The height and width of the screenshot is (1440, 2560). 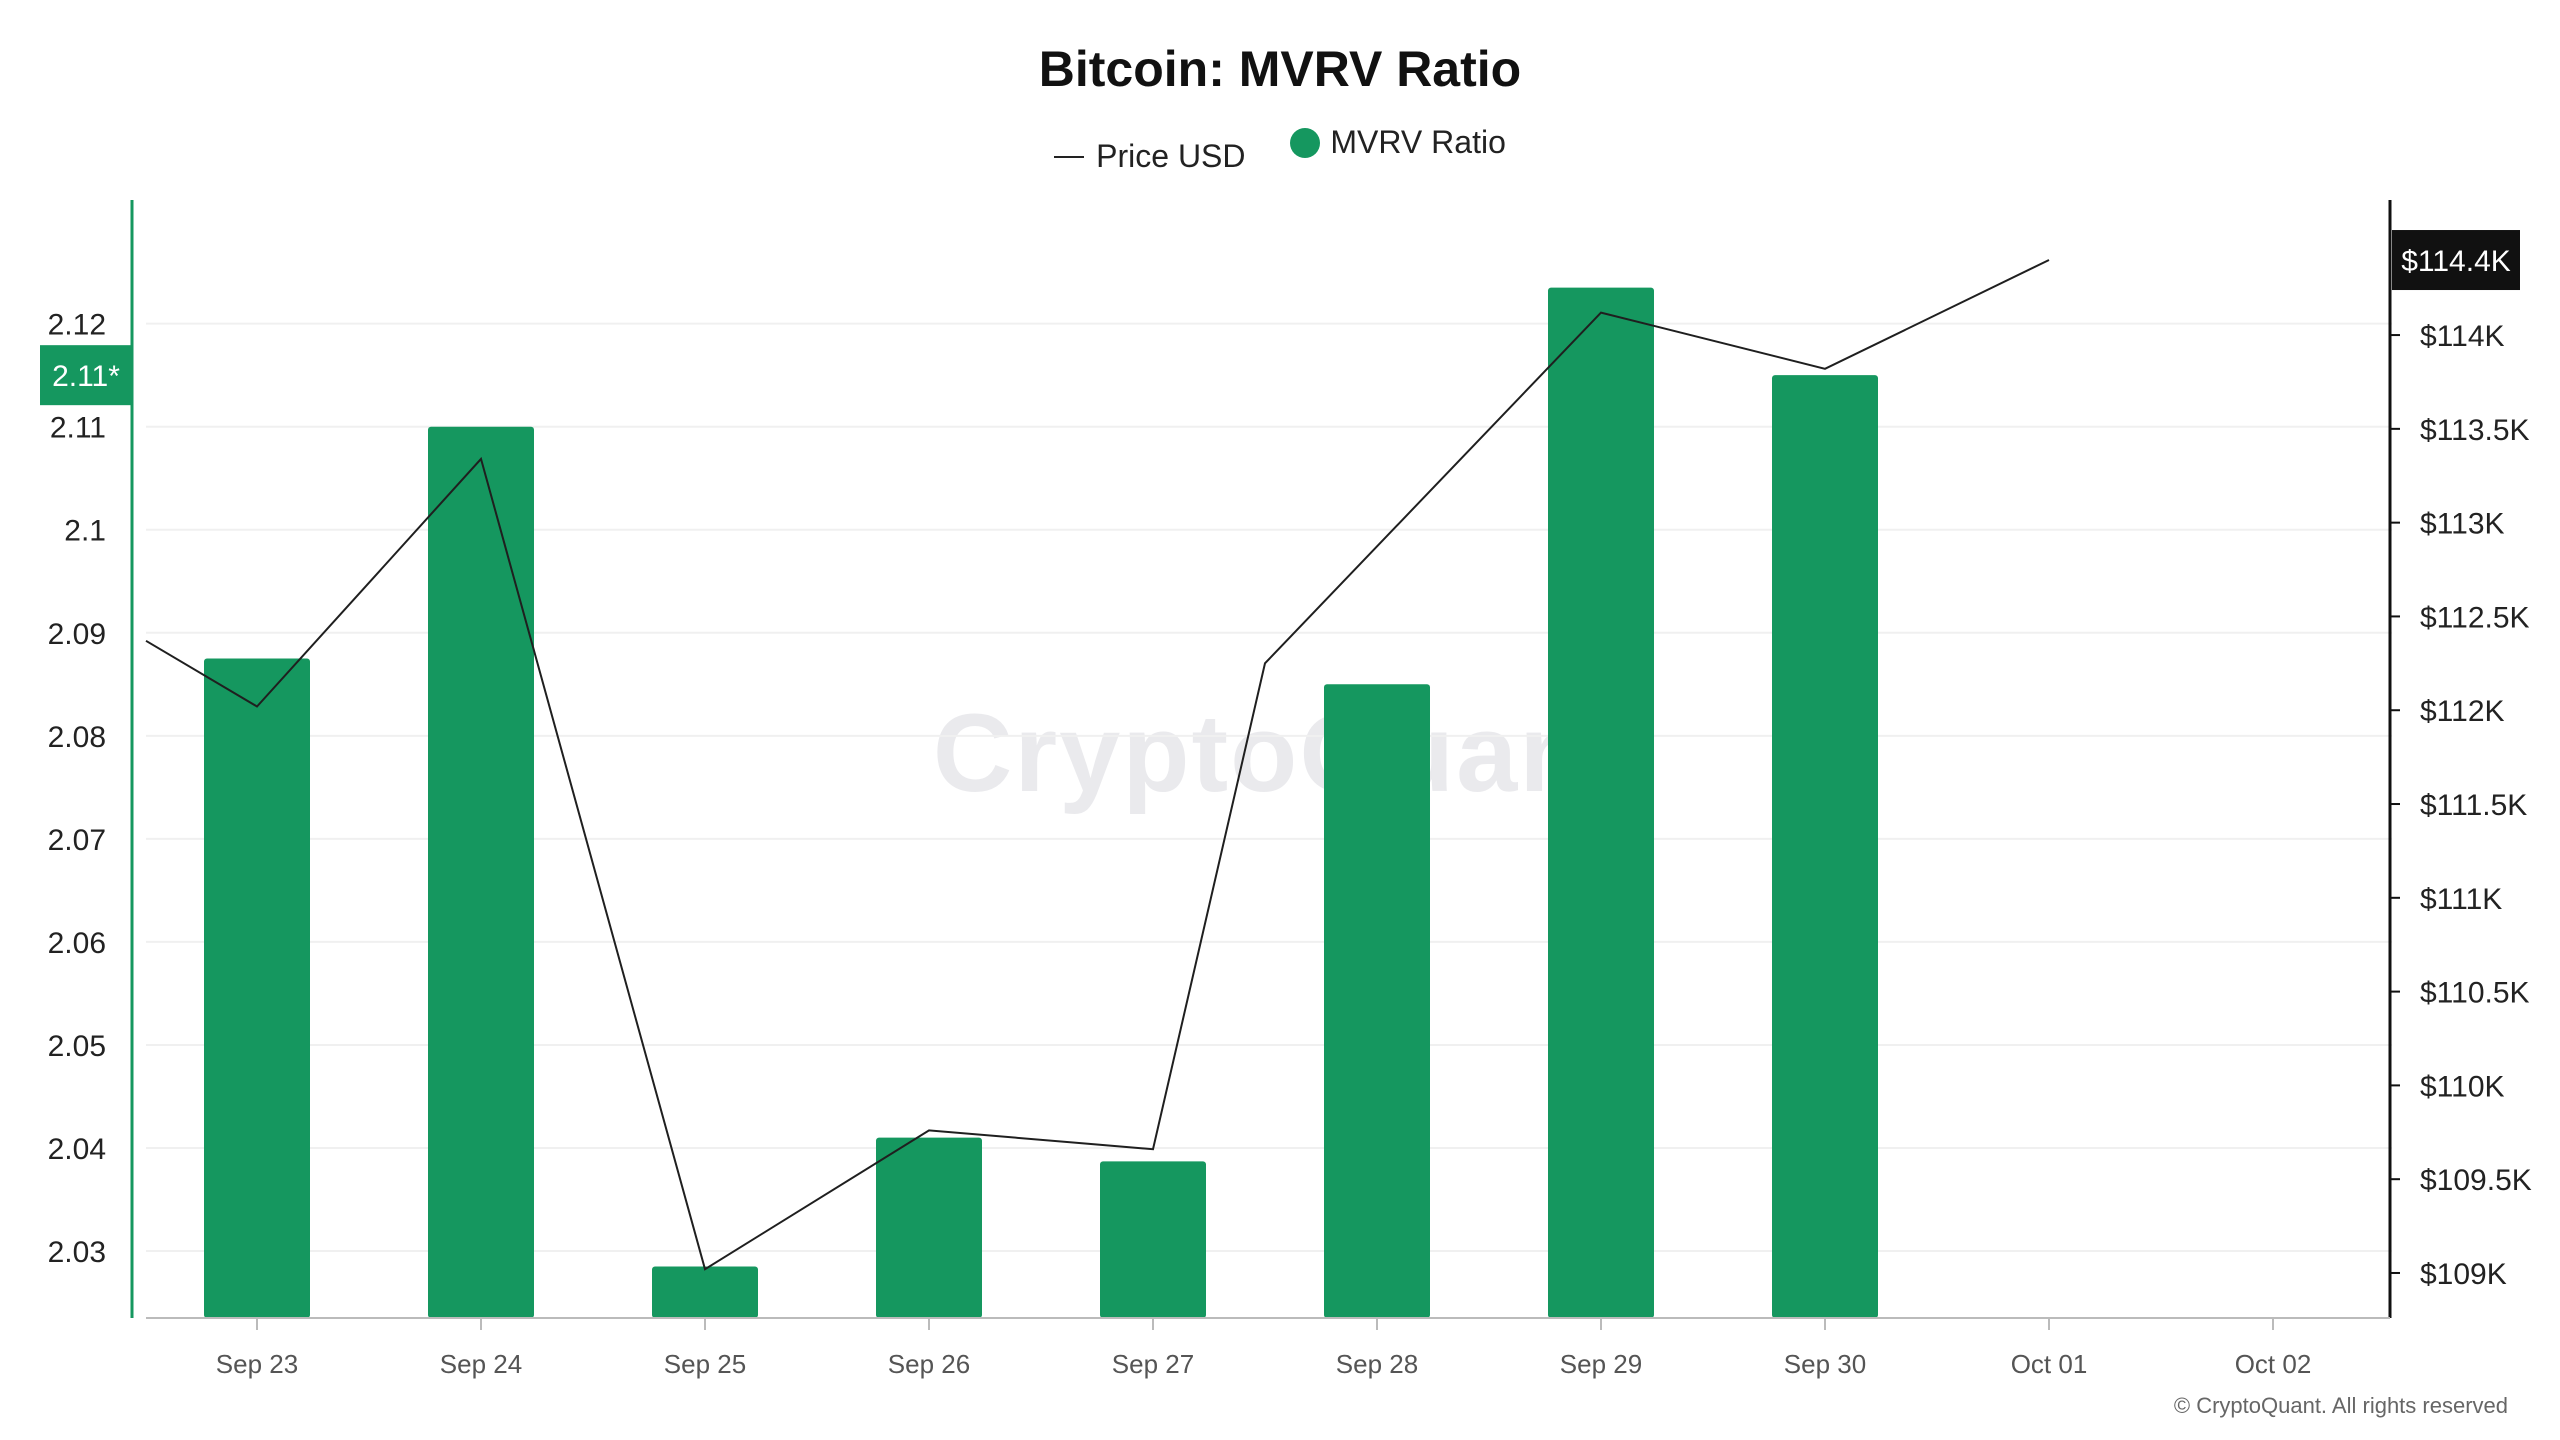 What do you see at coordinates (77, 840) in the screenshot?
I see `left-tick-label: 2.07` at bounding box center [77, 840].